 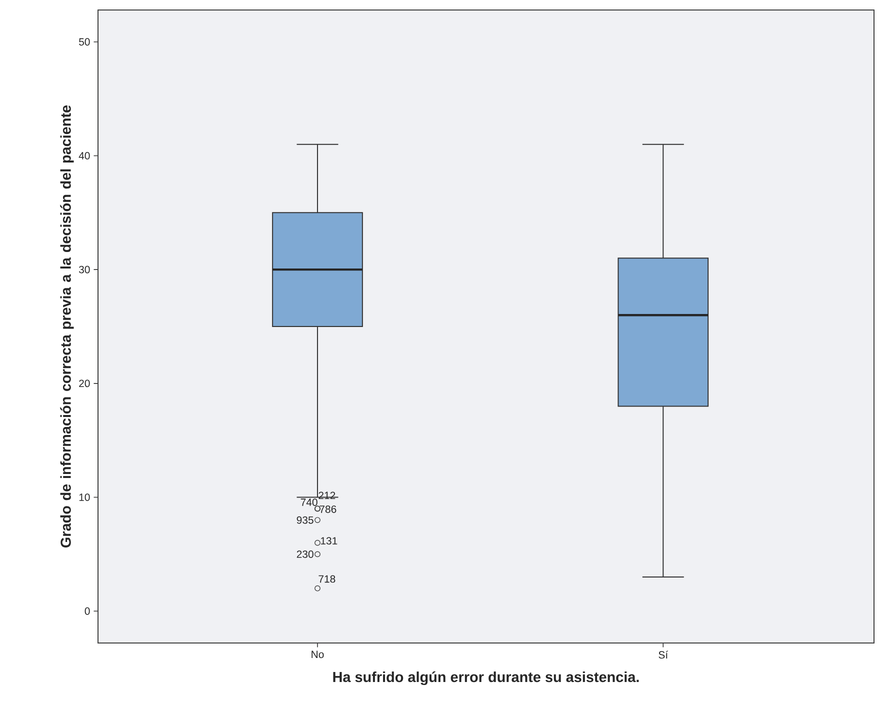 What do you see at coordinates (87, 611) in the screenshot?
I see `y-tick-label: 0` at bounding box center [87, 611].